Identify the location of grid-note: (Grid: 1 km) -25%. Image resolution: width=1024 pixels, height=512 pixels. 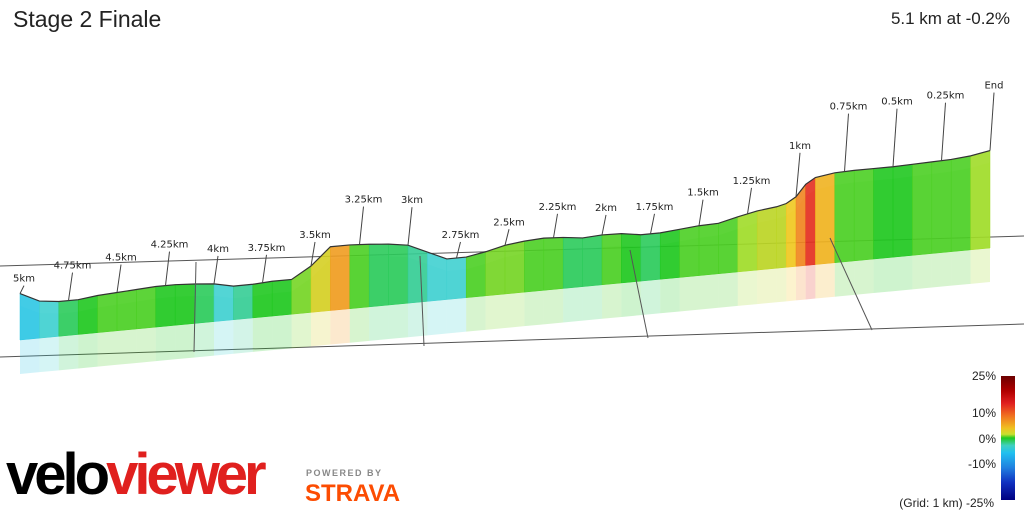
(946, 503).